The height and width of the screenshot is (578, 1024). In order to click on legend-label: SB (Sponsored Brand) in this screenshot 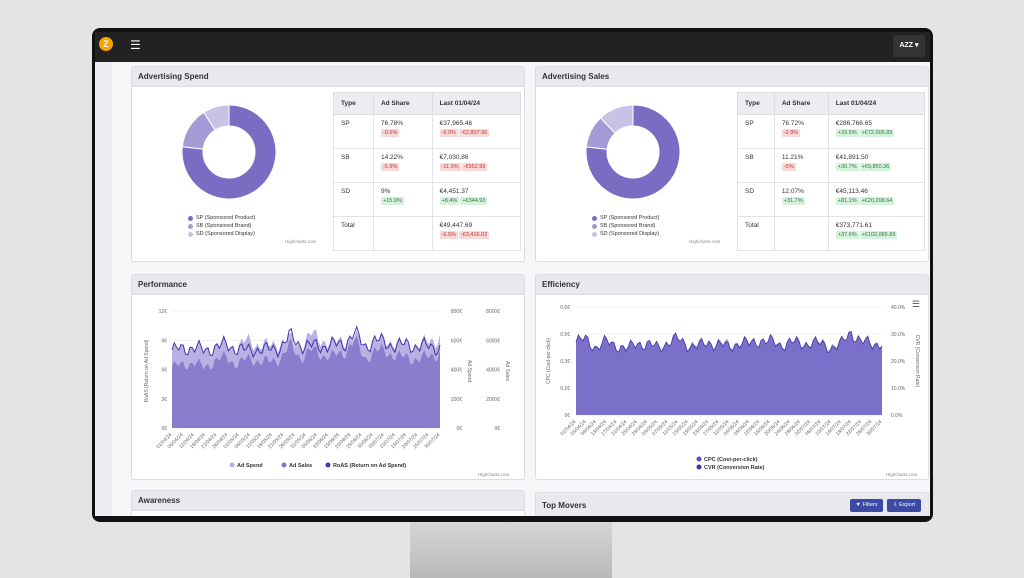, I will do `click(224, 226)`.